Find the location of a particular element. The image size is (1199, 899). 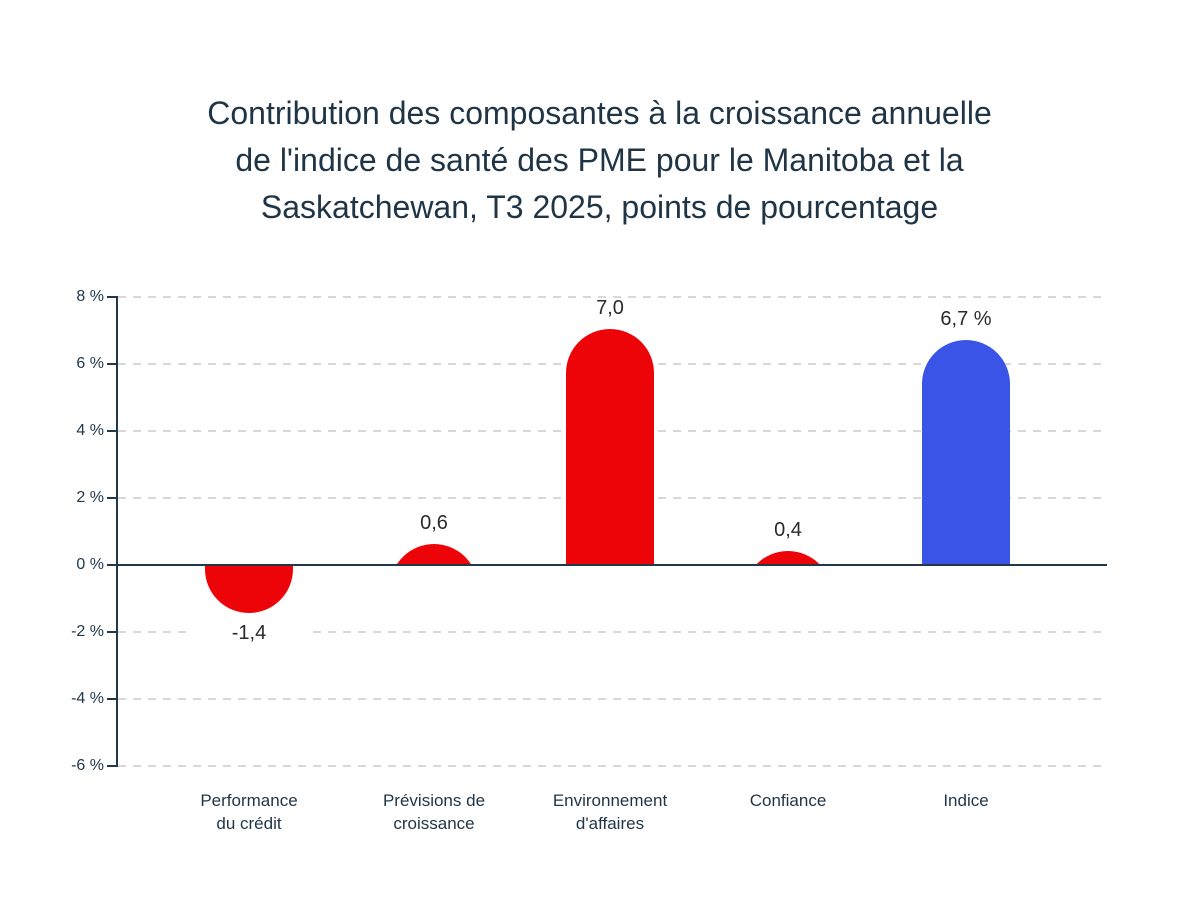

y-axis-tick-label: 4 % is located at coordinates (90, 430).